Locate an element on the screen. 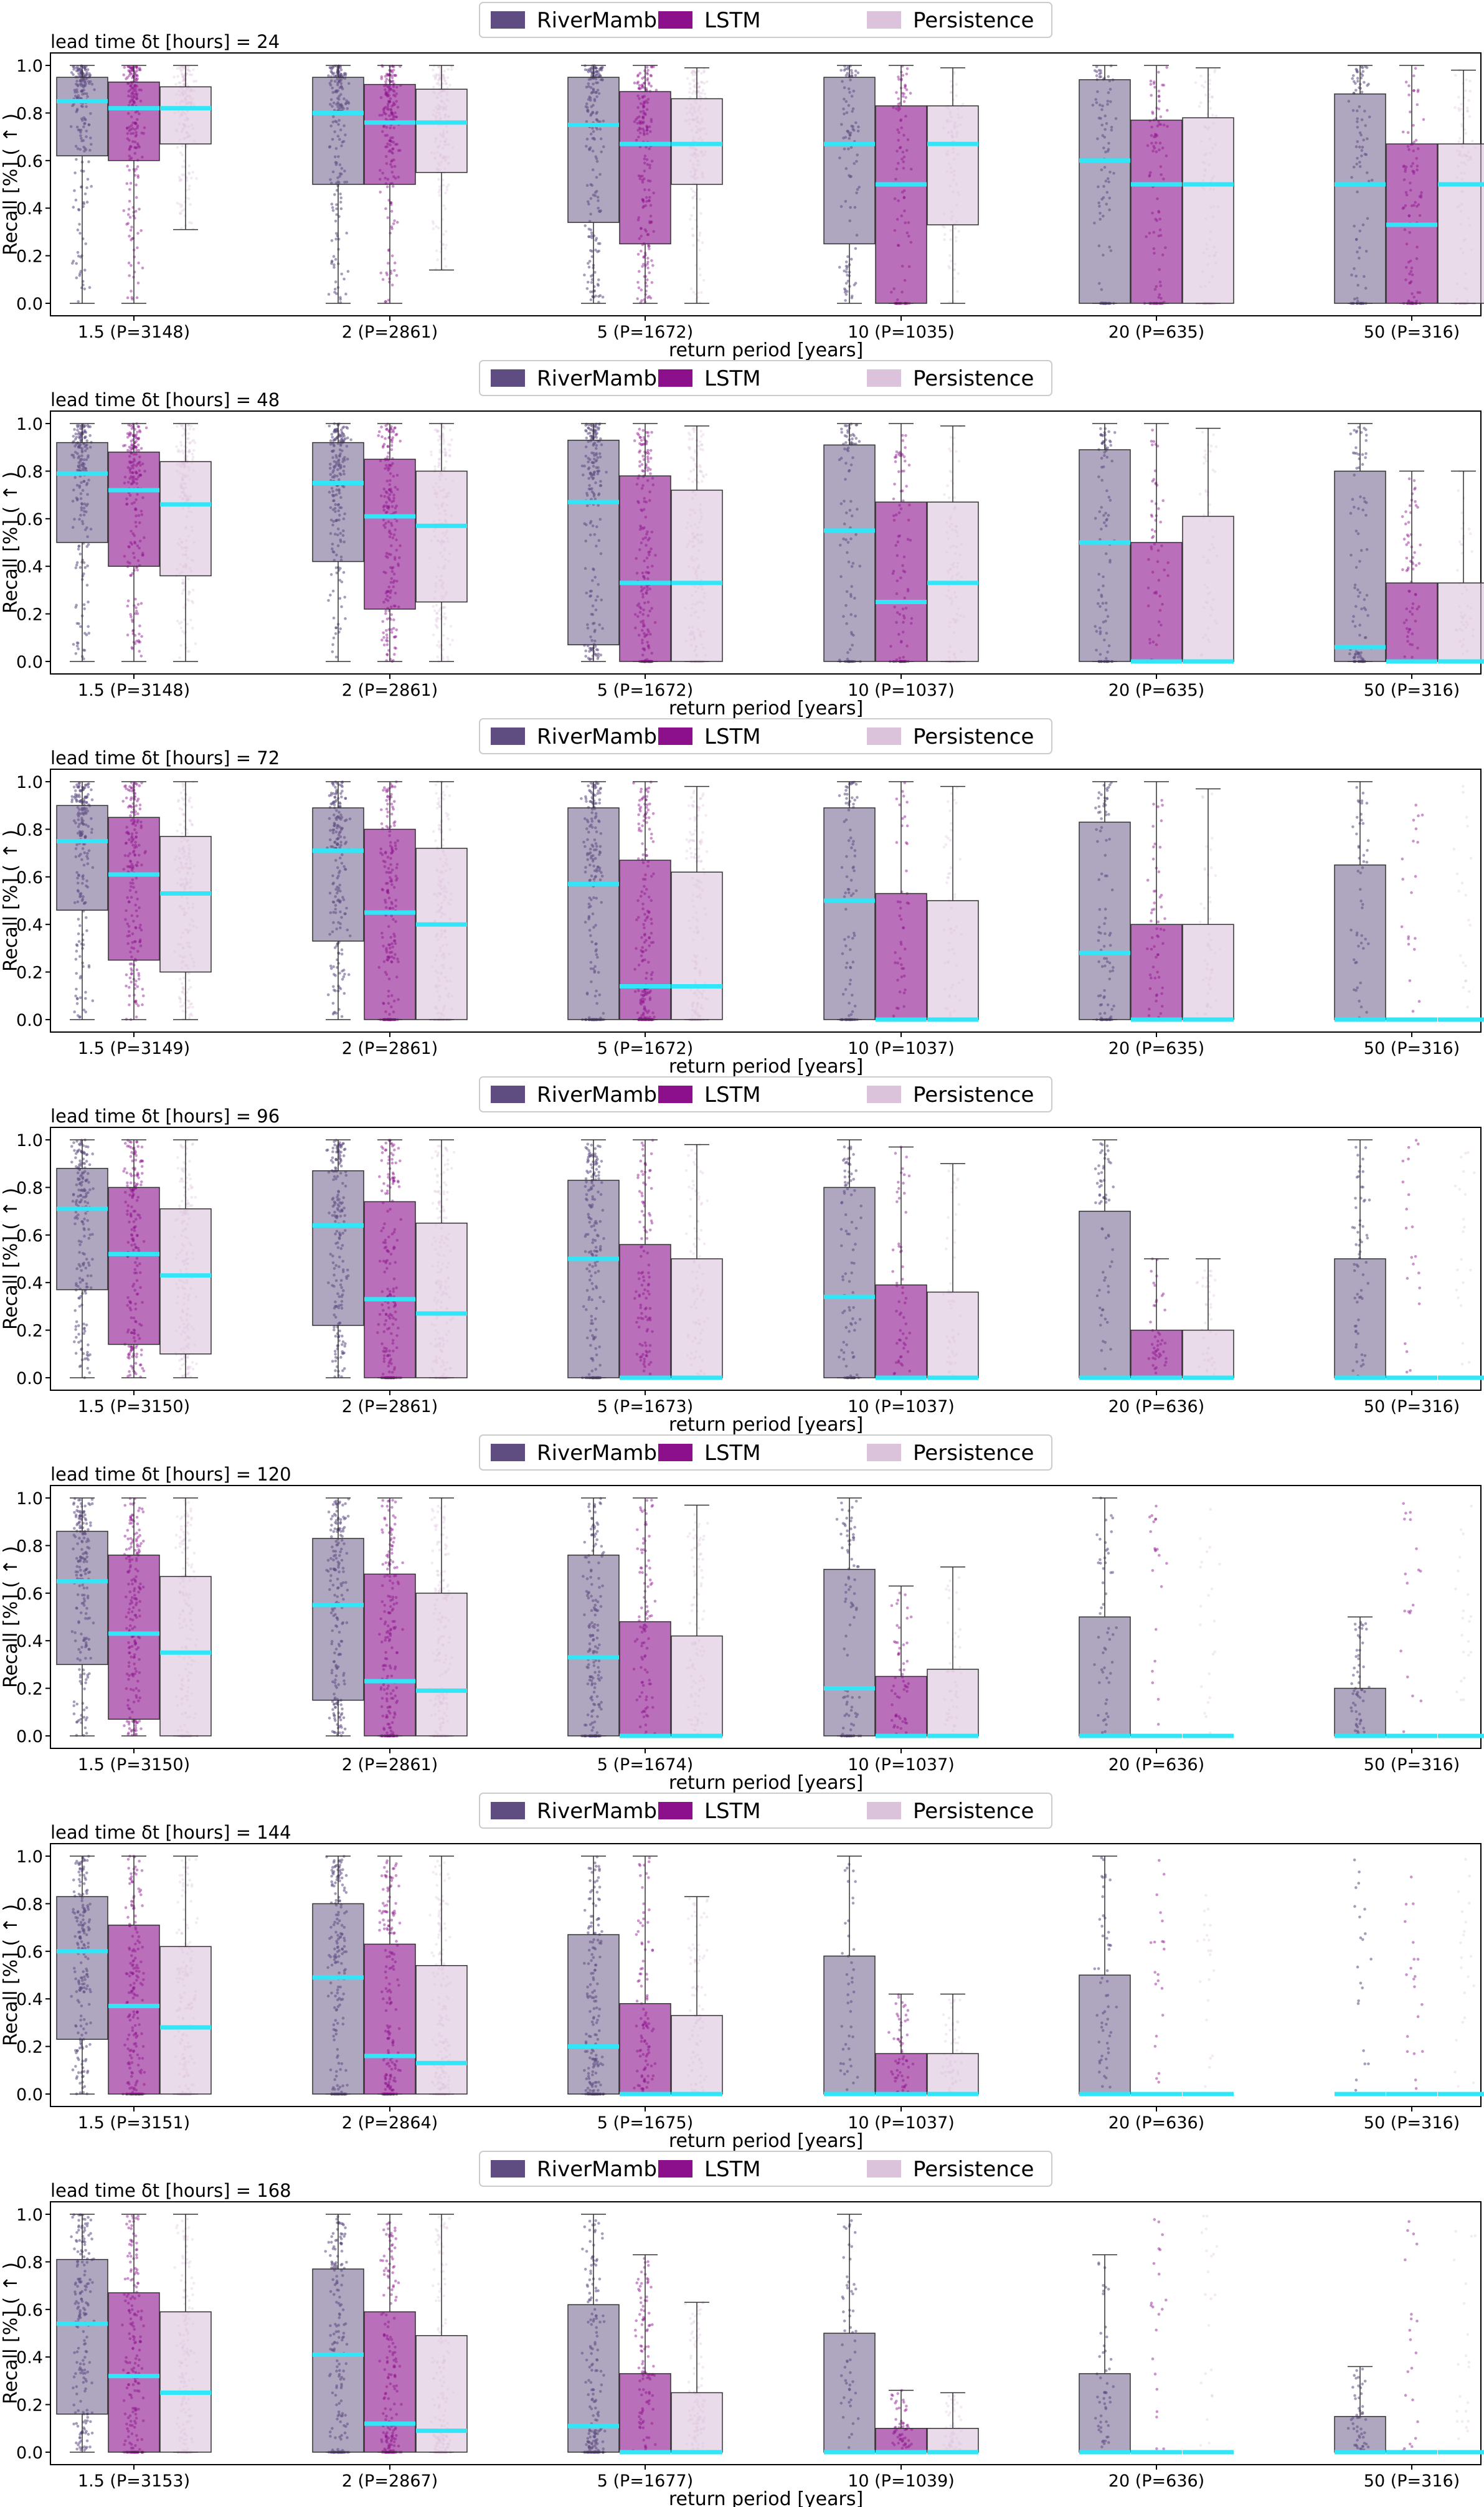 This screenshot has width=1484, height=2507. series-lstm is located at coordinates (773, 184).